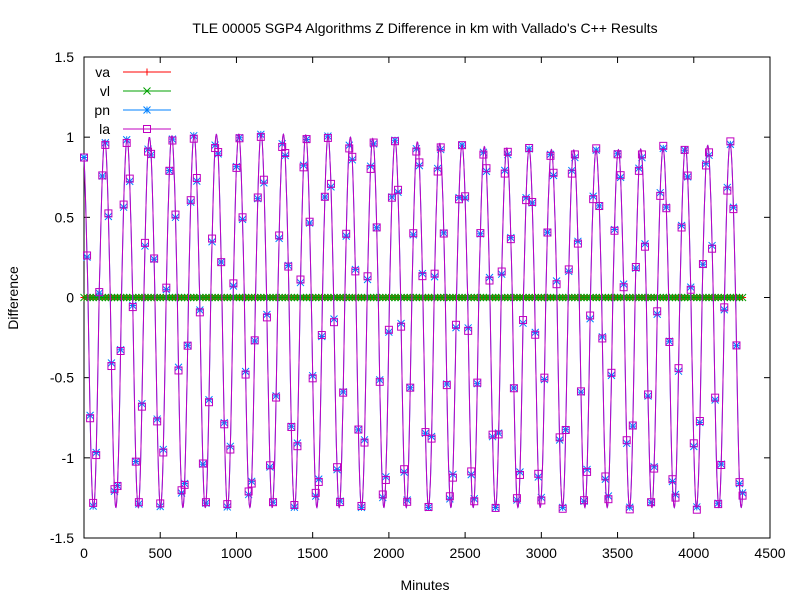  What do you see at coordinates (68, 458) in the screenshot?
I see `y-tick-label: -1` at bounding box center [68, 458].